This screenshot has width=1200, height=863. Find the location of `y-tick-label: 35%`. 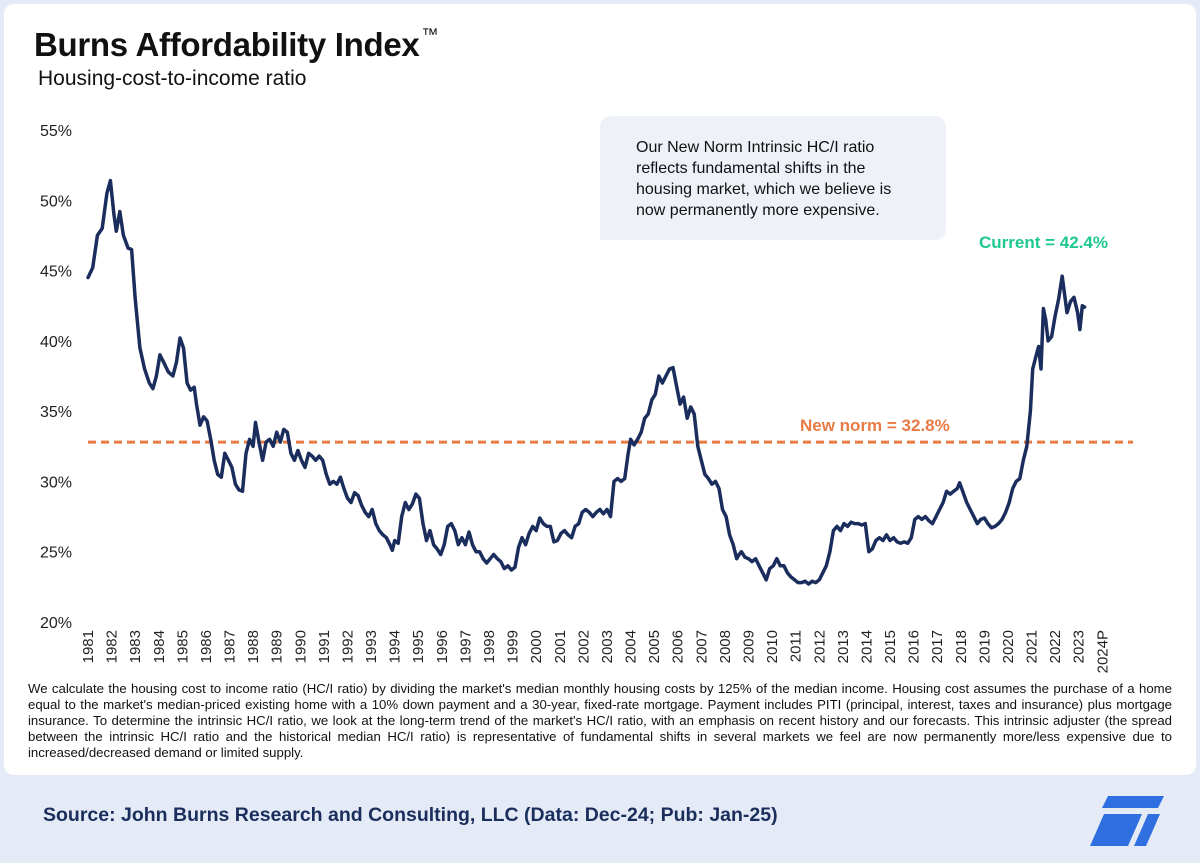

y-tick-label: 35% is located at coordinates (56, 412).